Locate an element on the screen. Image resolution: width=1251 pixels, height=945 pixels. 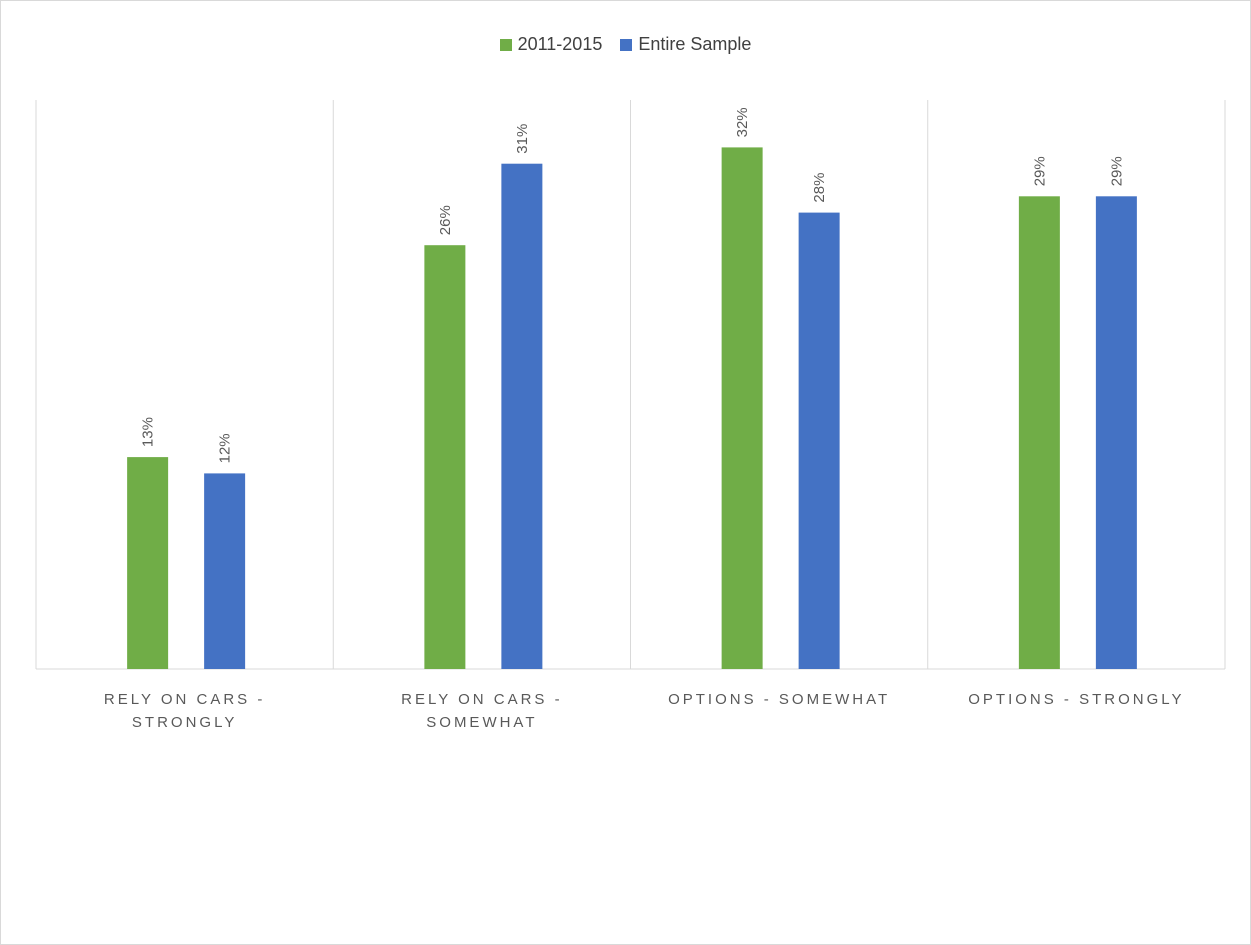
legend-item-series-1: 2011-2015 is located at coordinates (551, 44).